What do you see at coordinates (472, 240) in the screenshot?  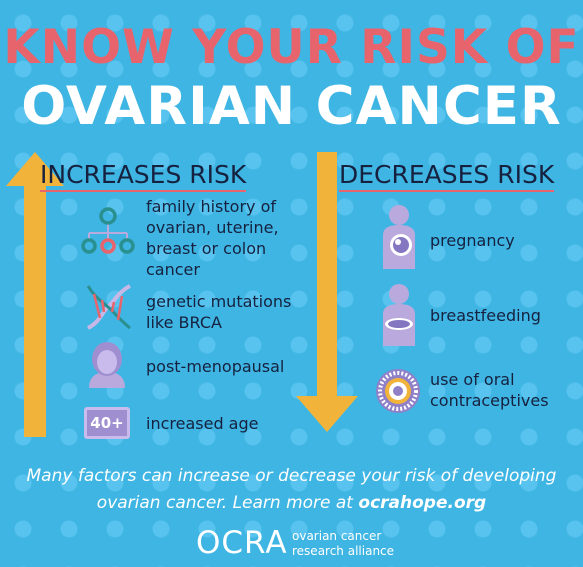 I see `decreases-item-pregnancy: pregnancy` at bounding box center [472, 240].